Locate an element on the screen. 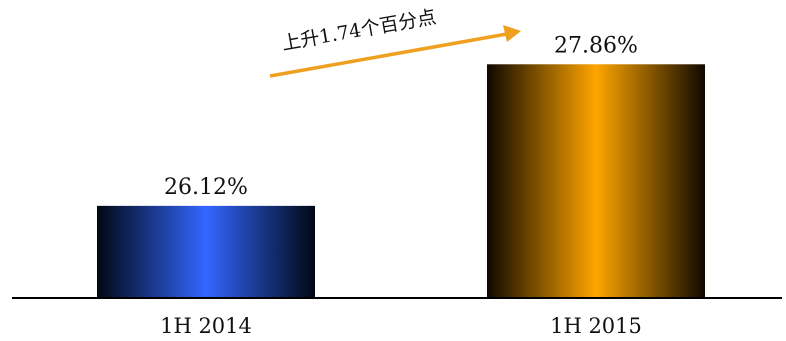 The height and width of the screenshot is (341, 786). annotation-text: 上升1.74个百分点 is located at coordinates (359, 30).